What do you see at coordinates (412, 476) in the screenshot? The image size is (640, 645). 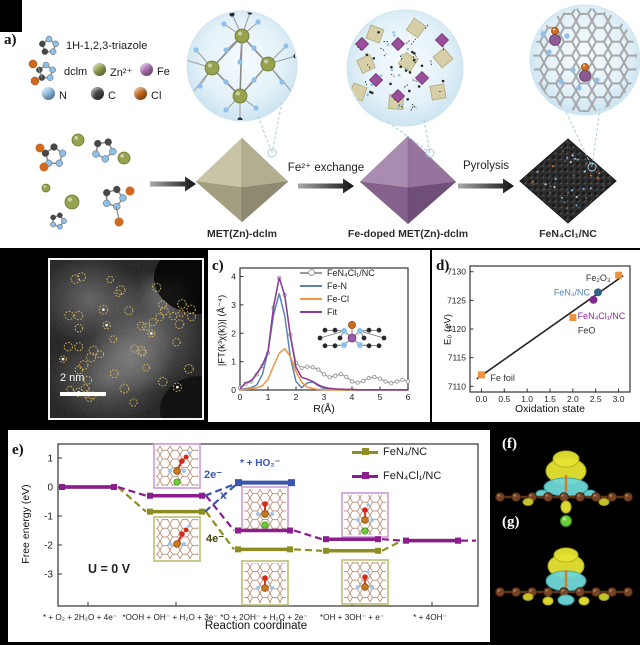 I see `legend-label-fen4cl1nc-e: FeN₄Cl₁/NC` at bounding box center [412, 476].